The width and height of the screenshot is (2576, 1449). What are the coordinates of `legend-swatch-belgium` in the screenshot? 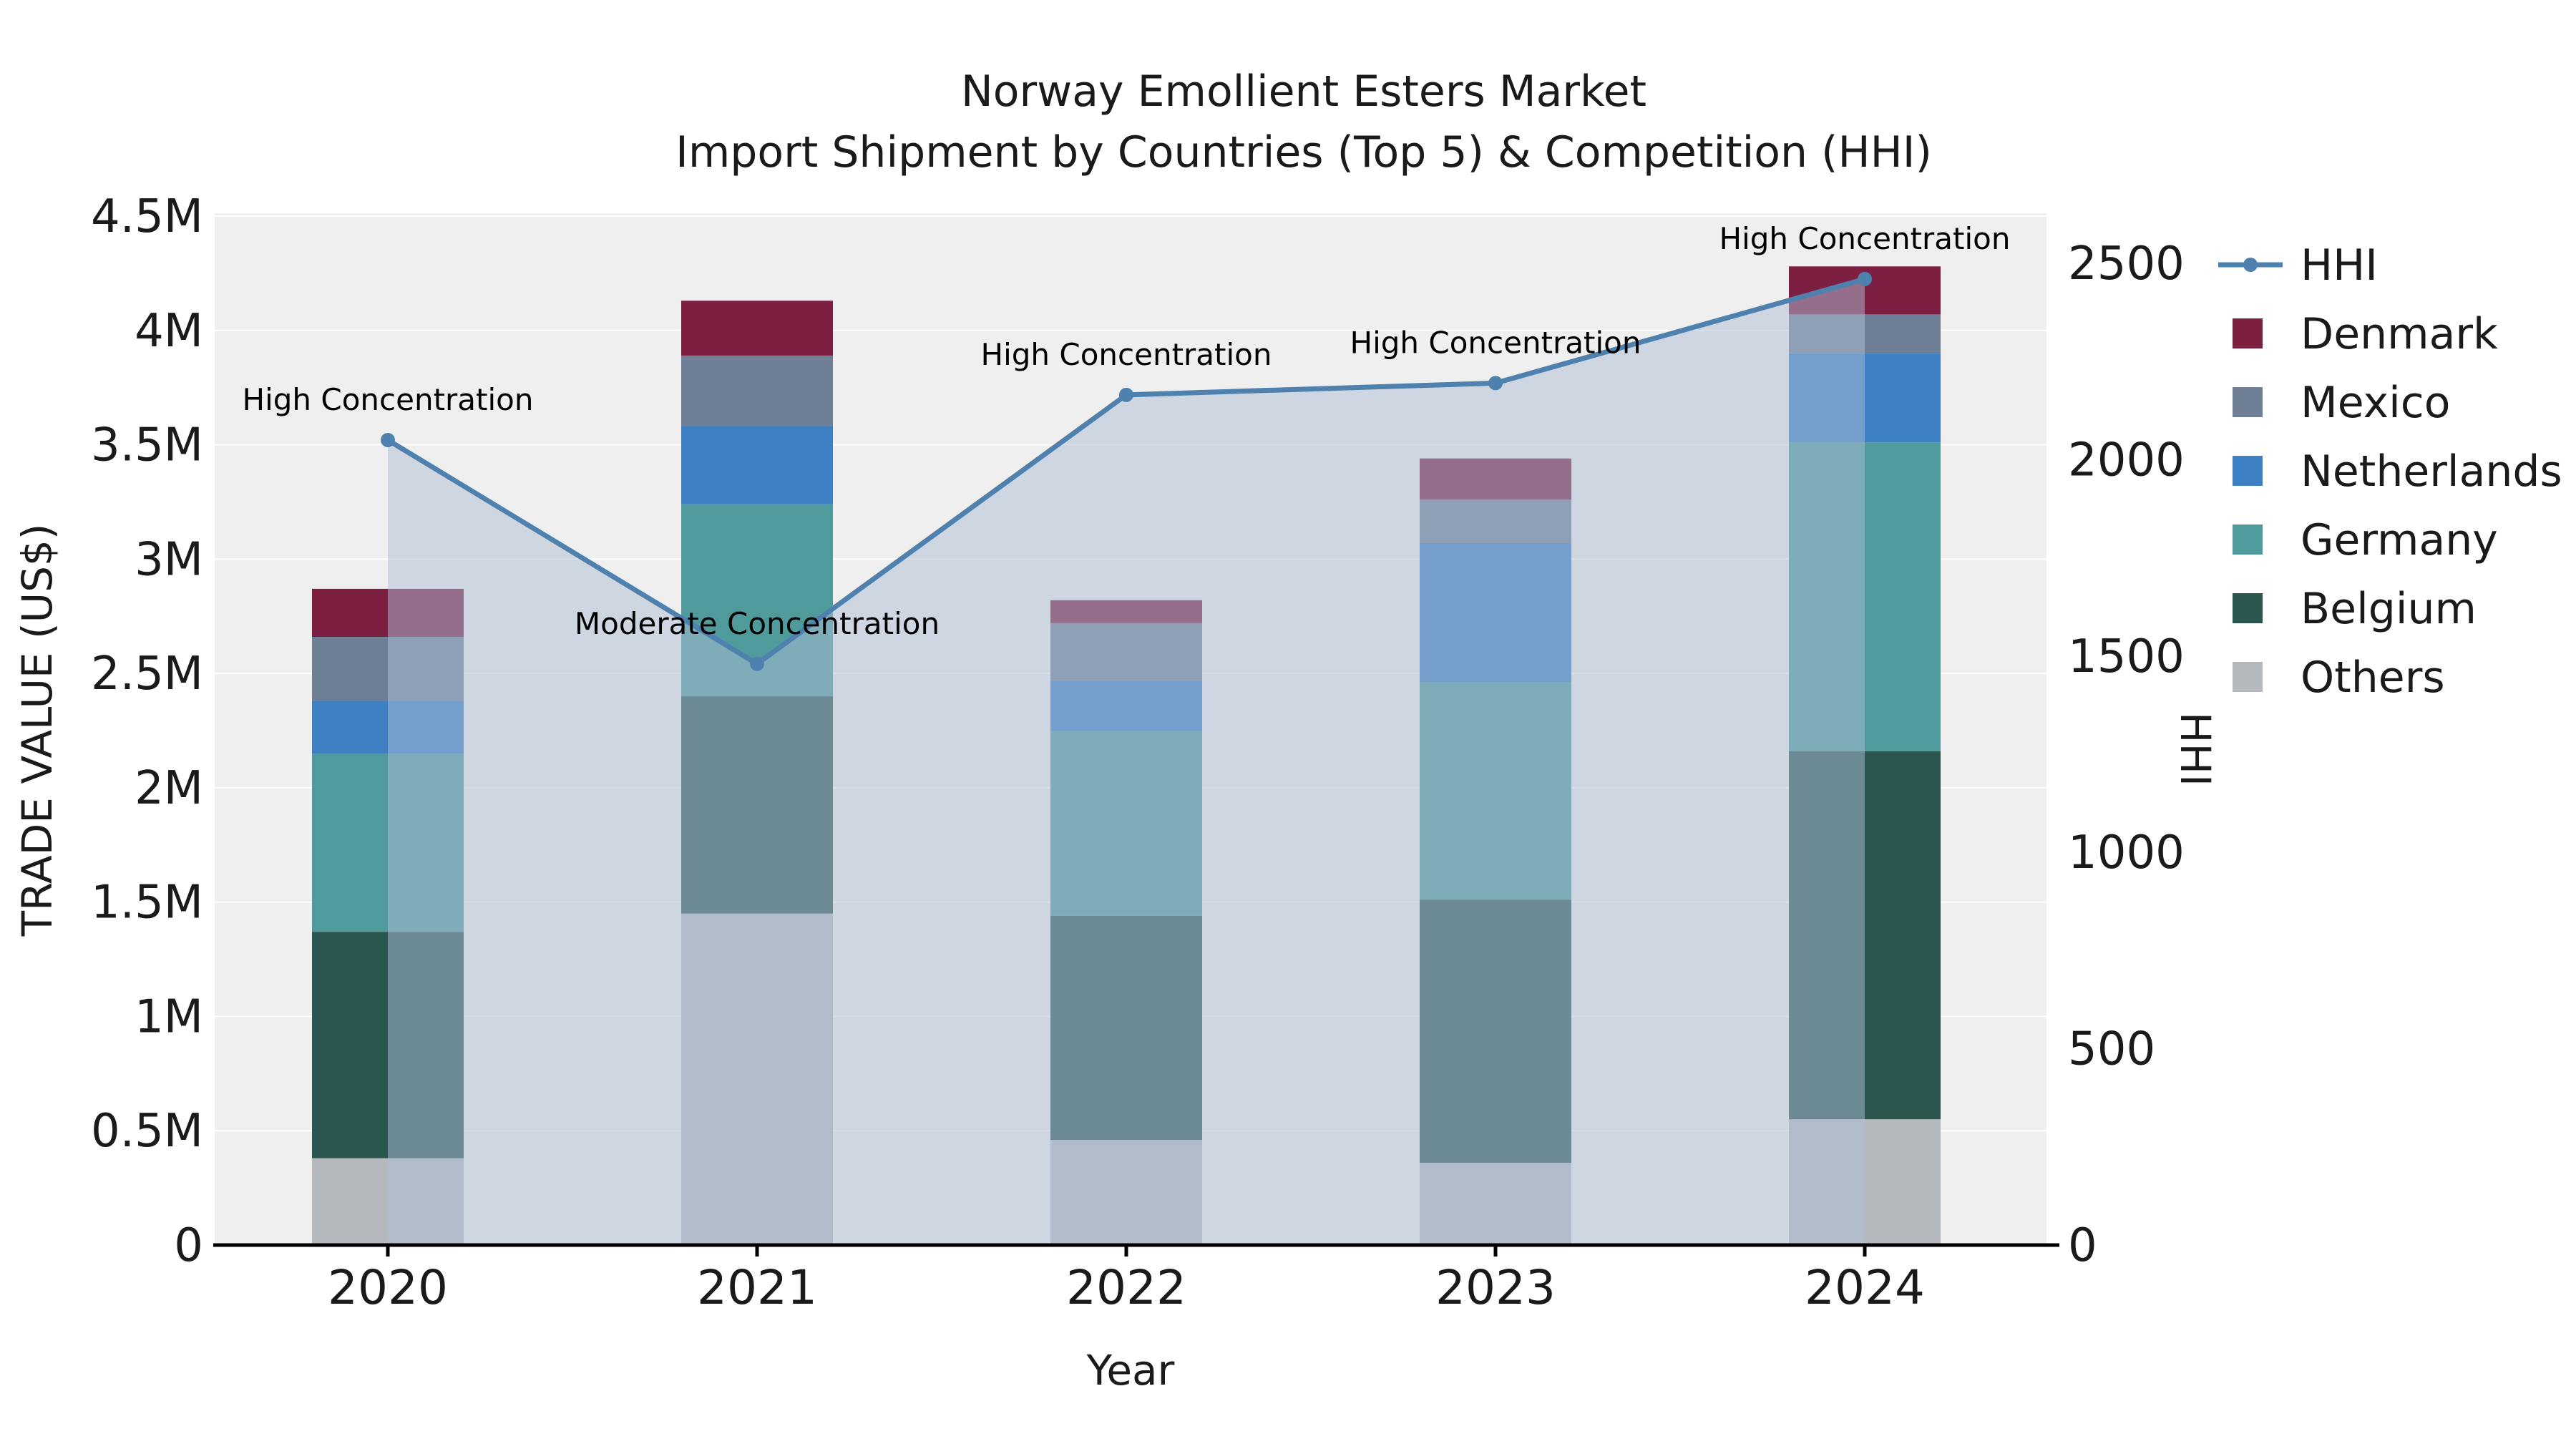 It's located at (2248, 608).